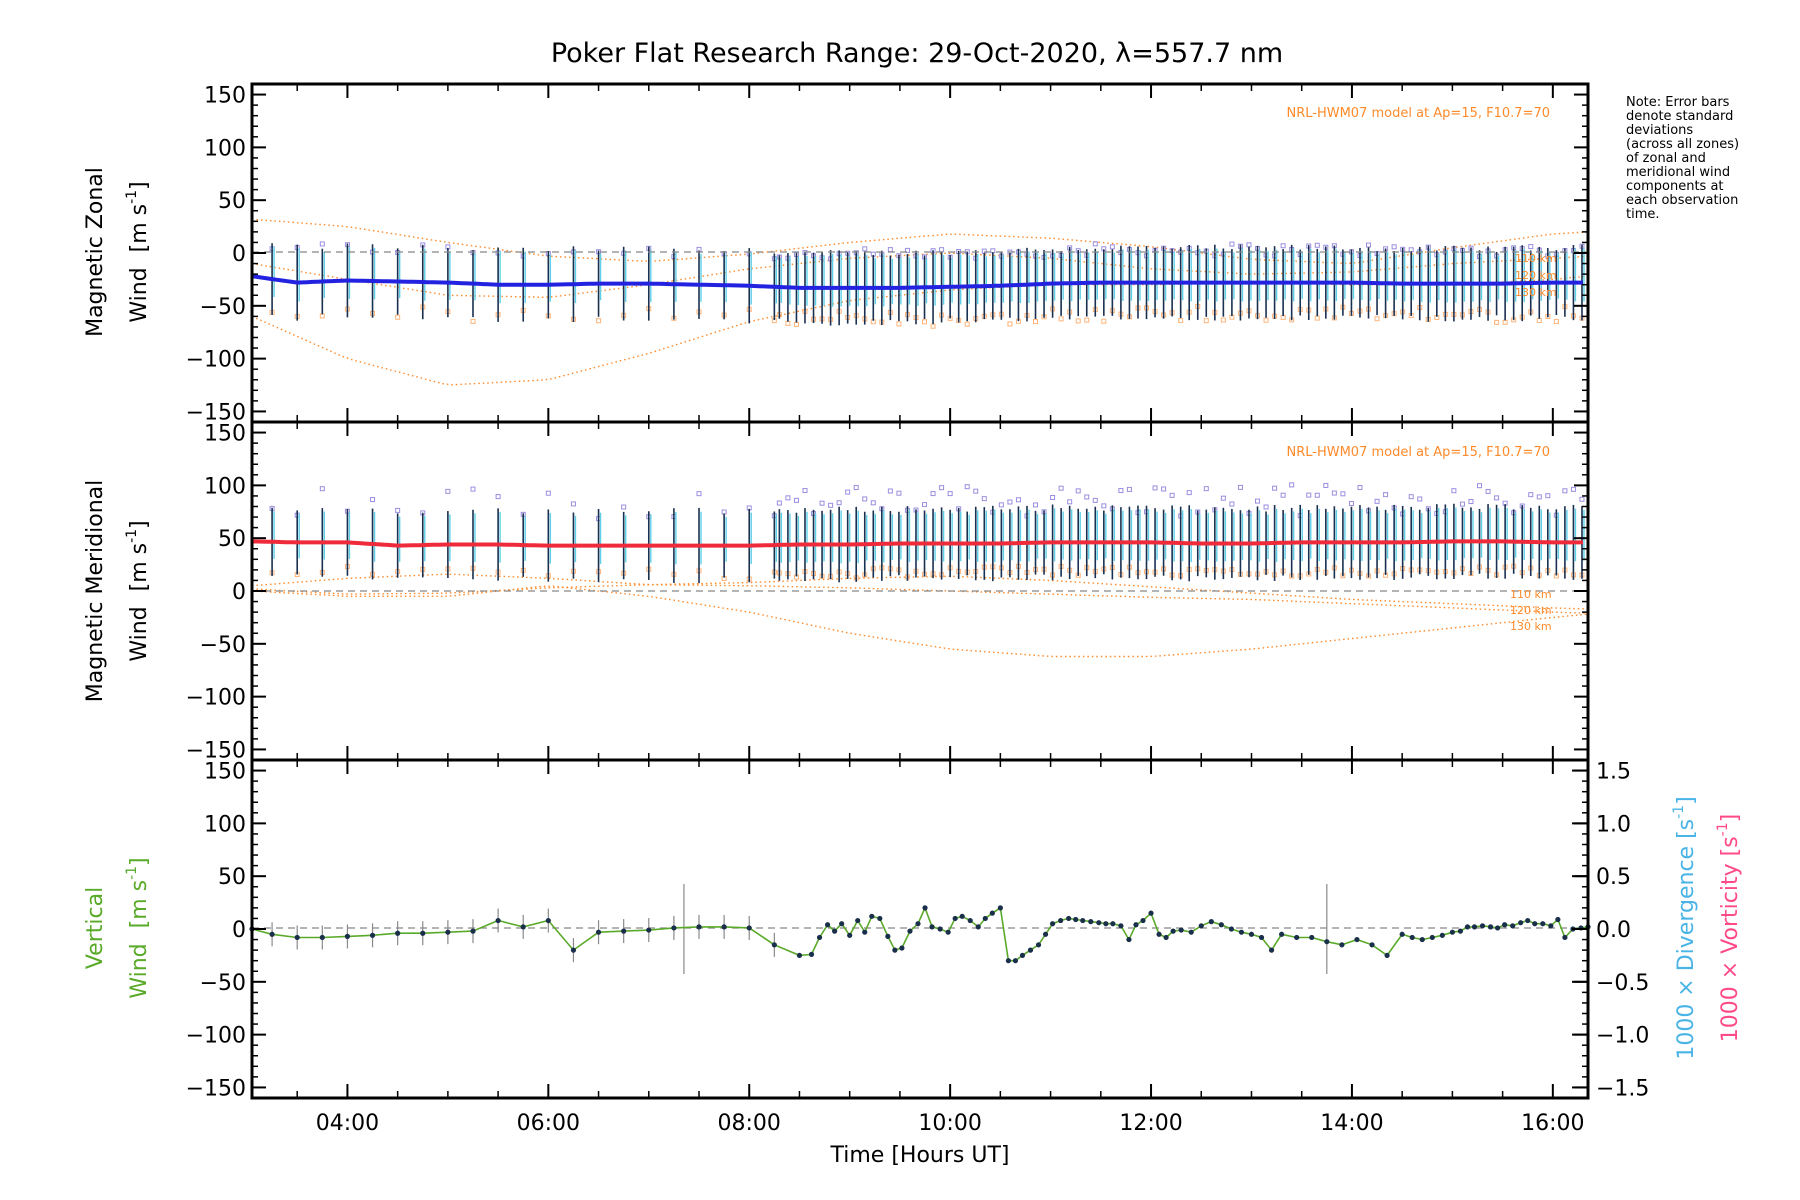  What do you see at coordinates (139, 633) in the screenshot?
I see `meridional-ylabel-wind: Wind` at bounding box center [139, 633].